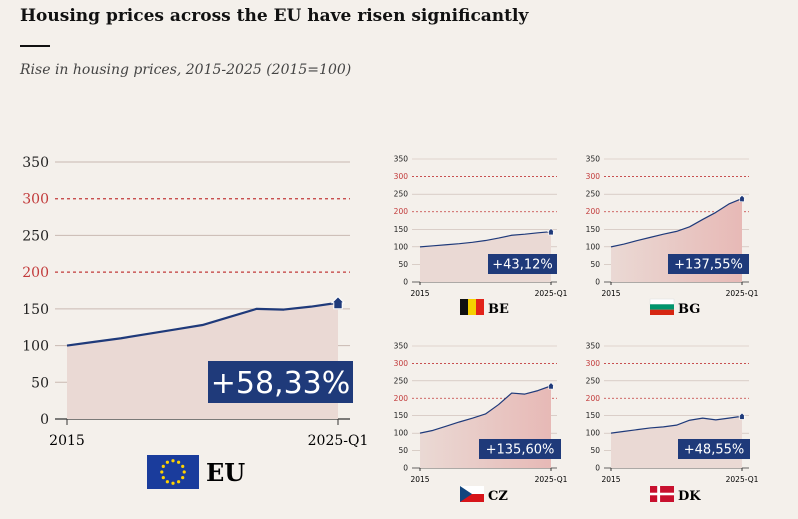  I want to click on change-label: +135,60%, so click(520, 449).